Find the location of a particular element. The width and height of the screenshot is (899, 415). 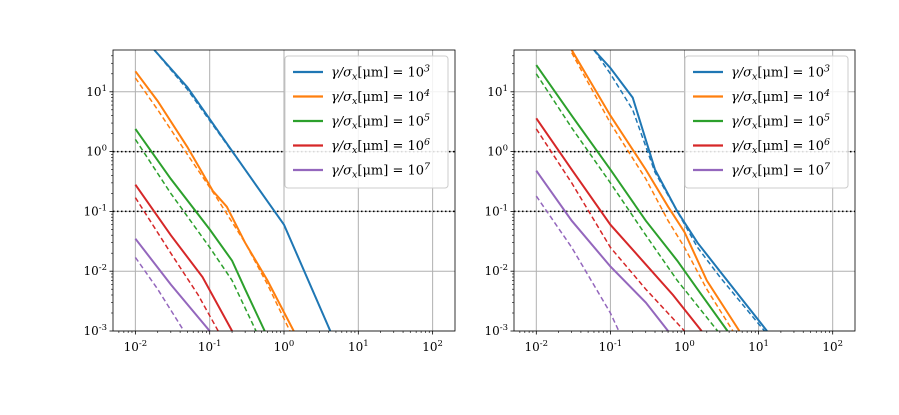

legend-label: γ/σx[μm] = 107 is located at coordinates (381, 171).